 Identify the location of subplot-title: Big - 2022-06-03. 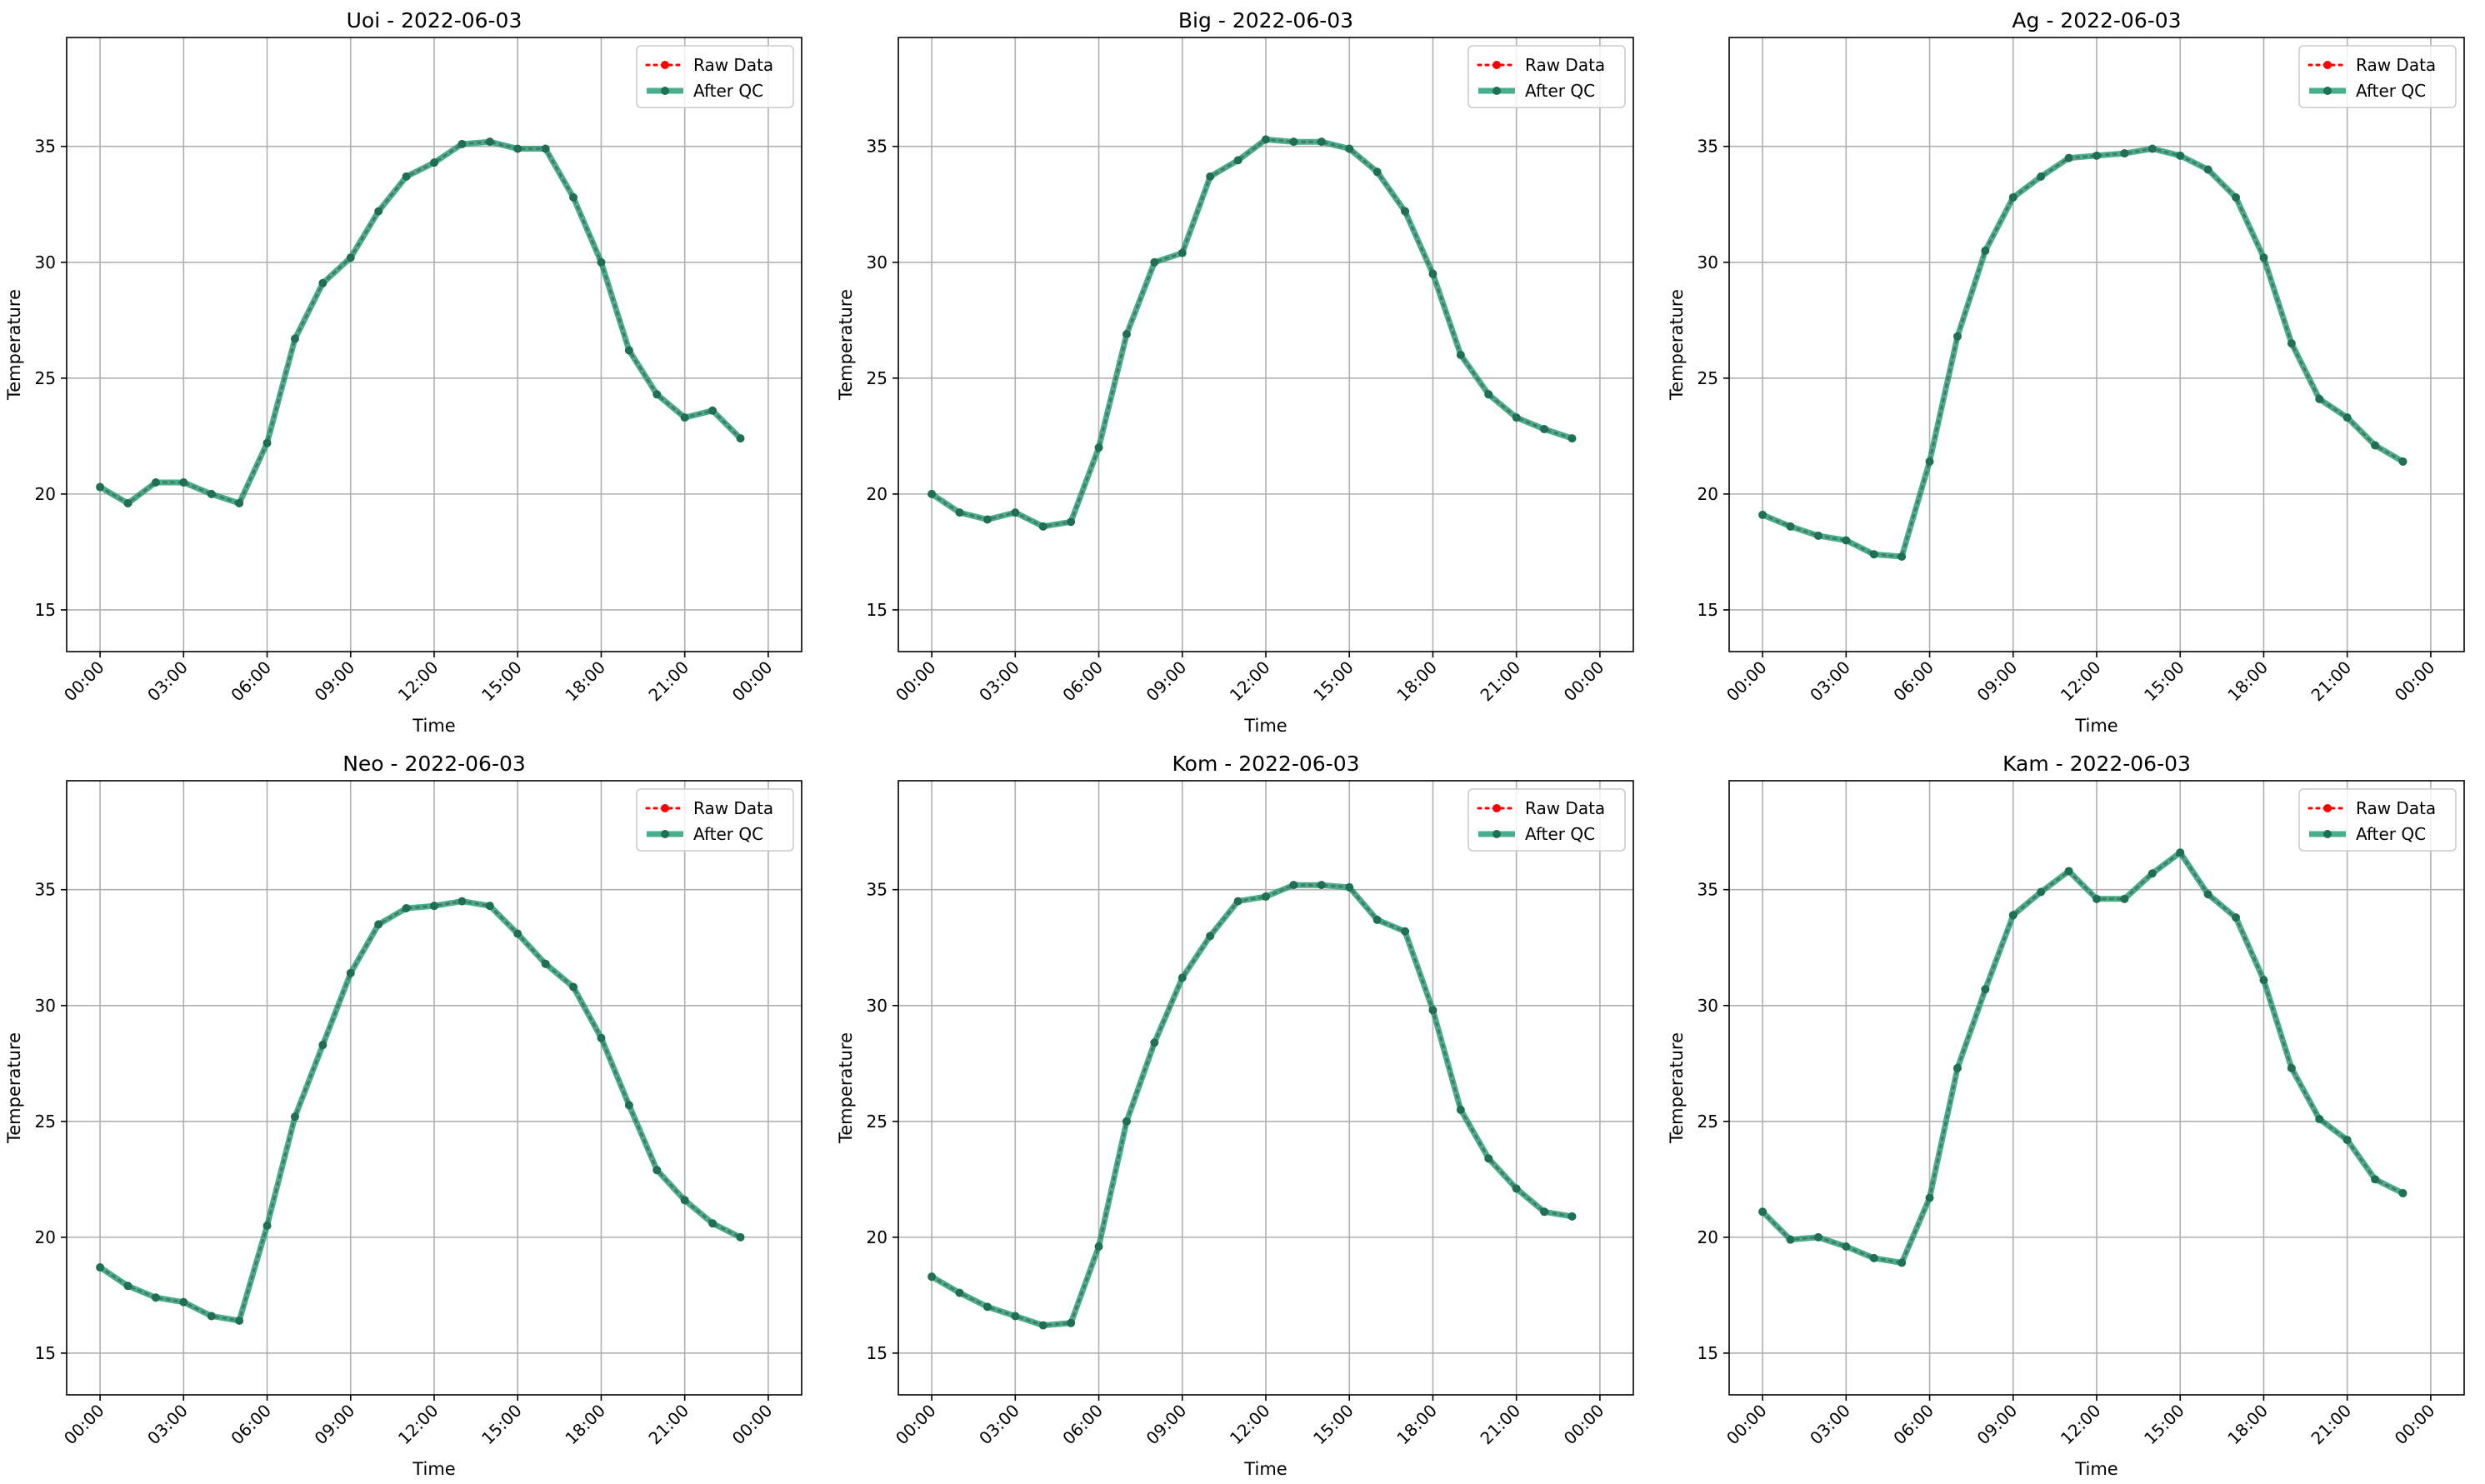
(1265, 20).